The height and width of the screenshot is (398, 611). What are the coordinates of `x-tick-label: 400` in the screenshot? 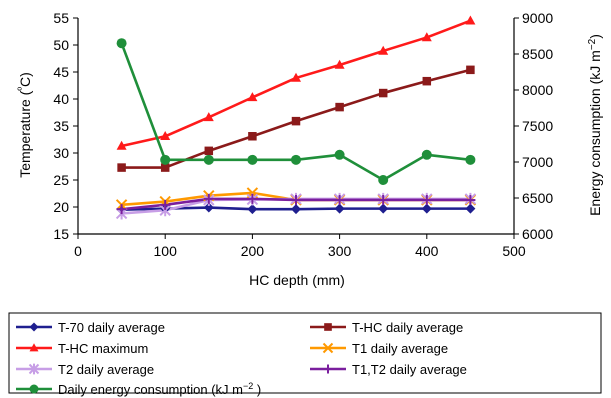 It's located at (427, 251).